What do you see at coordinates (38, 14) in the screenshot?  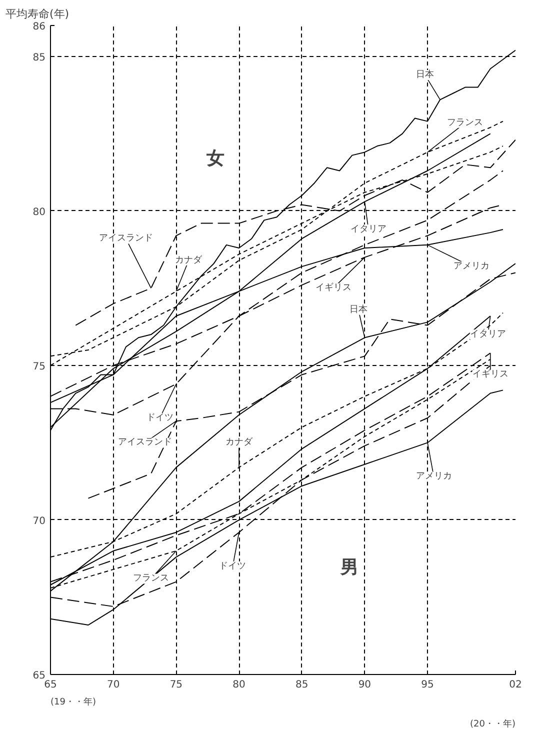 I see `y-axis-title: 平均寿命(年)` at bounding box center [38, 14].